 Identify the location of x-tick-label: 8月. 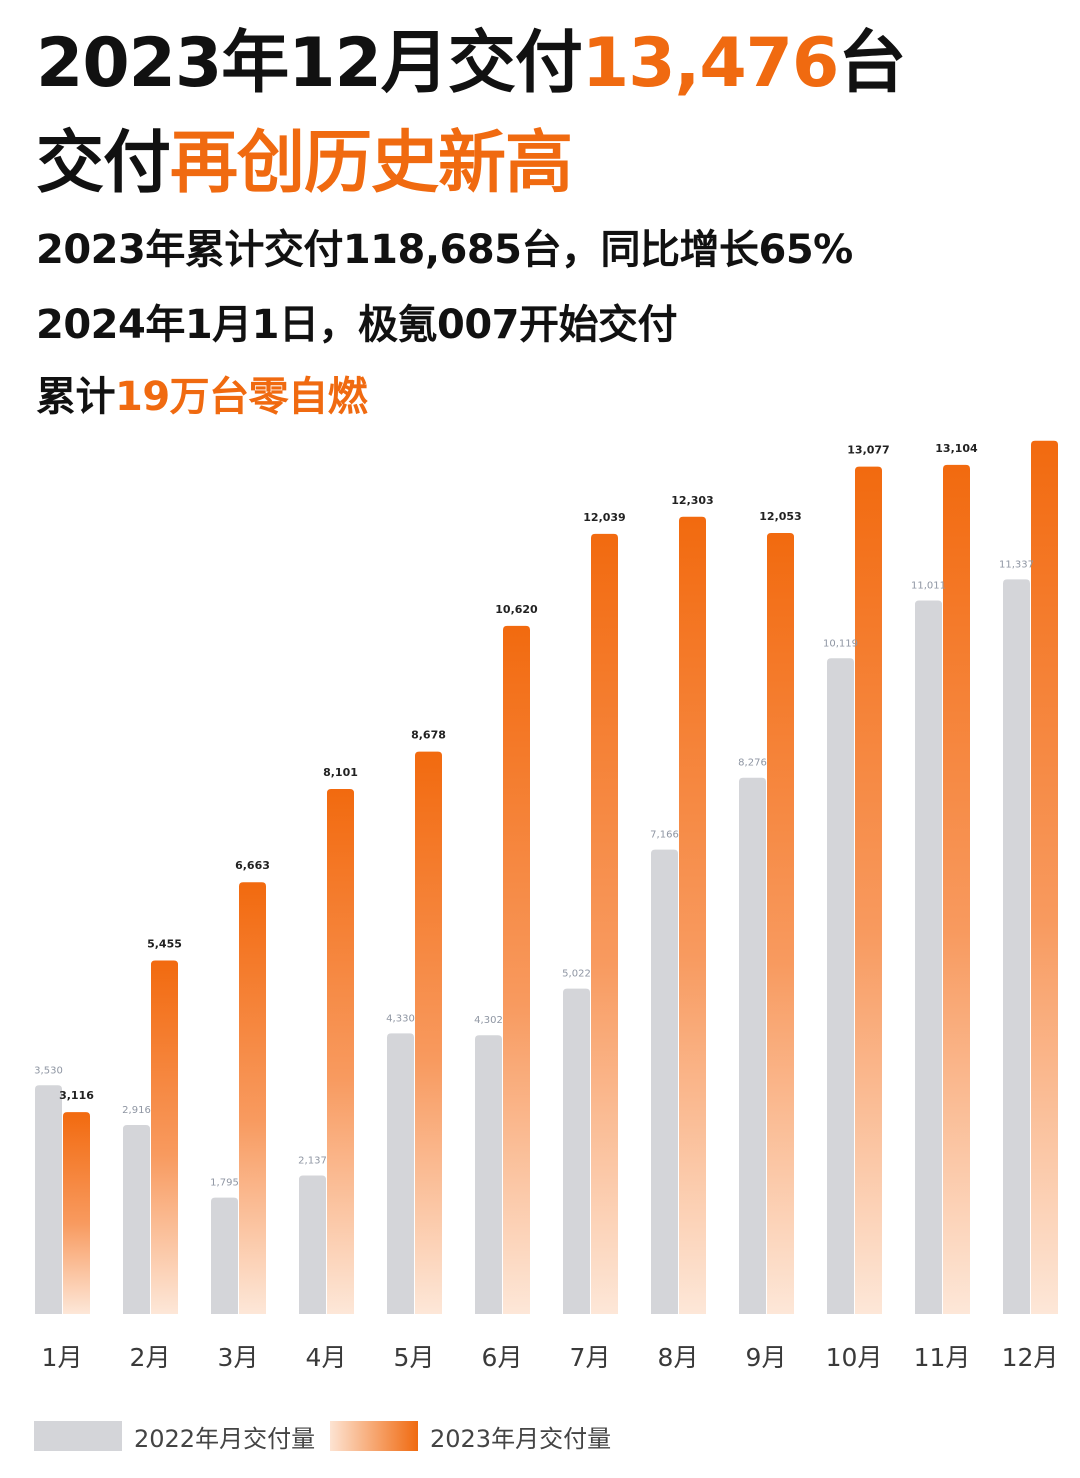
(678, 1357).